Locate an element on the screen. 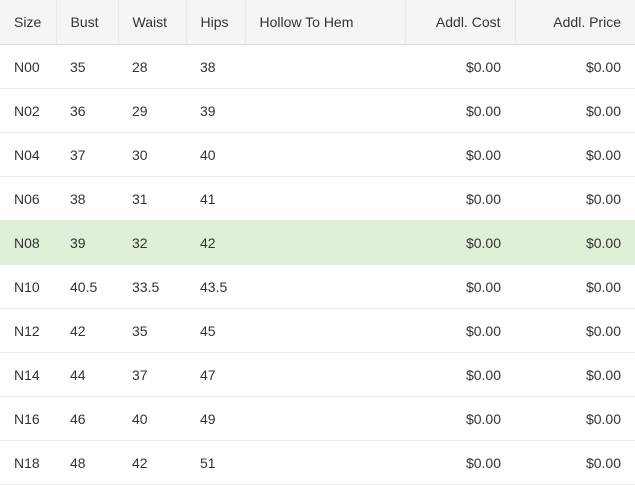  cell-bust: 35 is located at coordinates (87, 66).